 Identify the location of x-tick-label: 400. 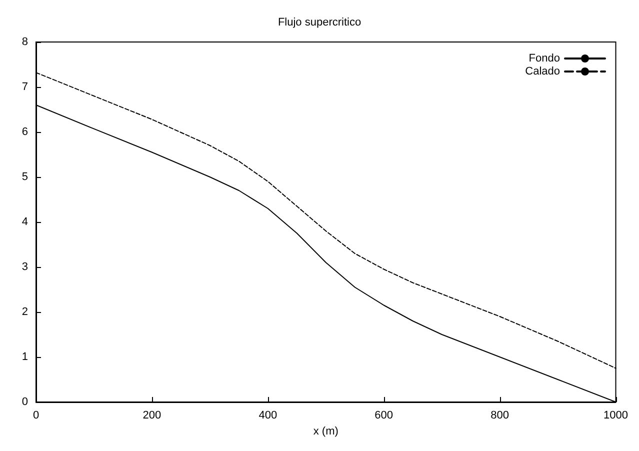
(268, 416).